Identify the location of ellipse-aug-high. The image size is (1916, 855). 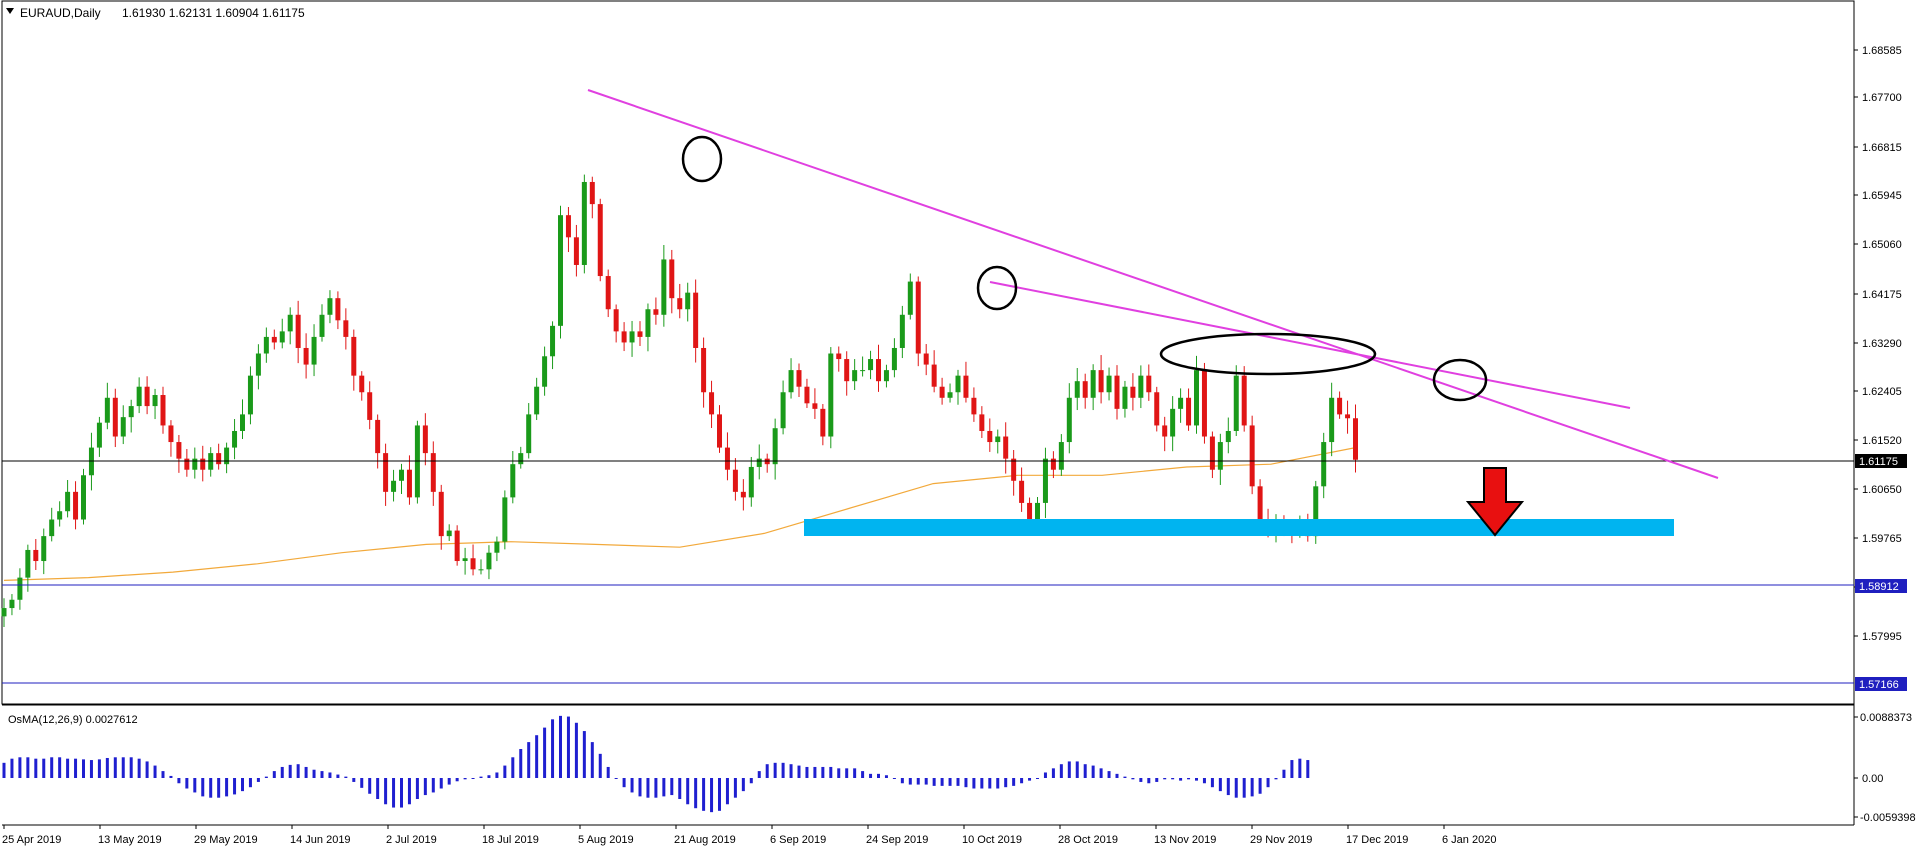
(702, 159).